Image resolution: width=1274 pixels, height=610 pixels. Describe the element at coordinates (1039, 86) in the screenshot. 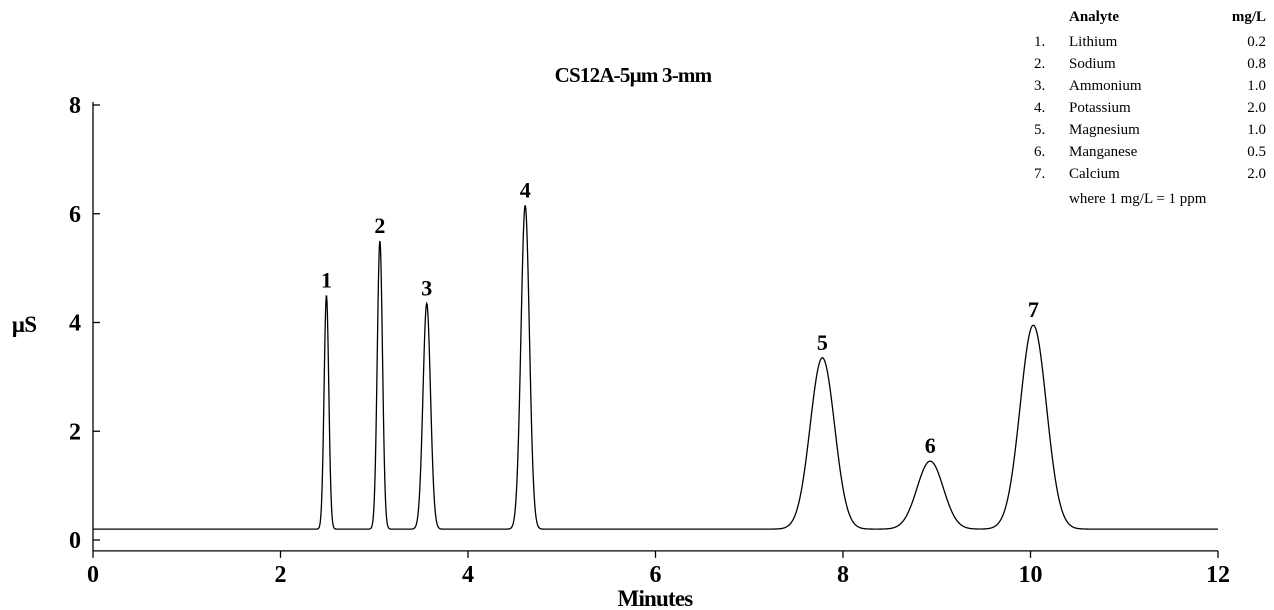

I see `legend-row-number: 3.` at that location.